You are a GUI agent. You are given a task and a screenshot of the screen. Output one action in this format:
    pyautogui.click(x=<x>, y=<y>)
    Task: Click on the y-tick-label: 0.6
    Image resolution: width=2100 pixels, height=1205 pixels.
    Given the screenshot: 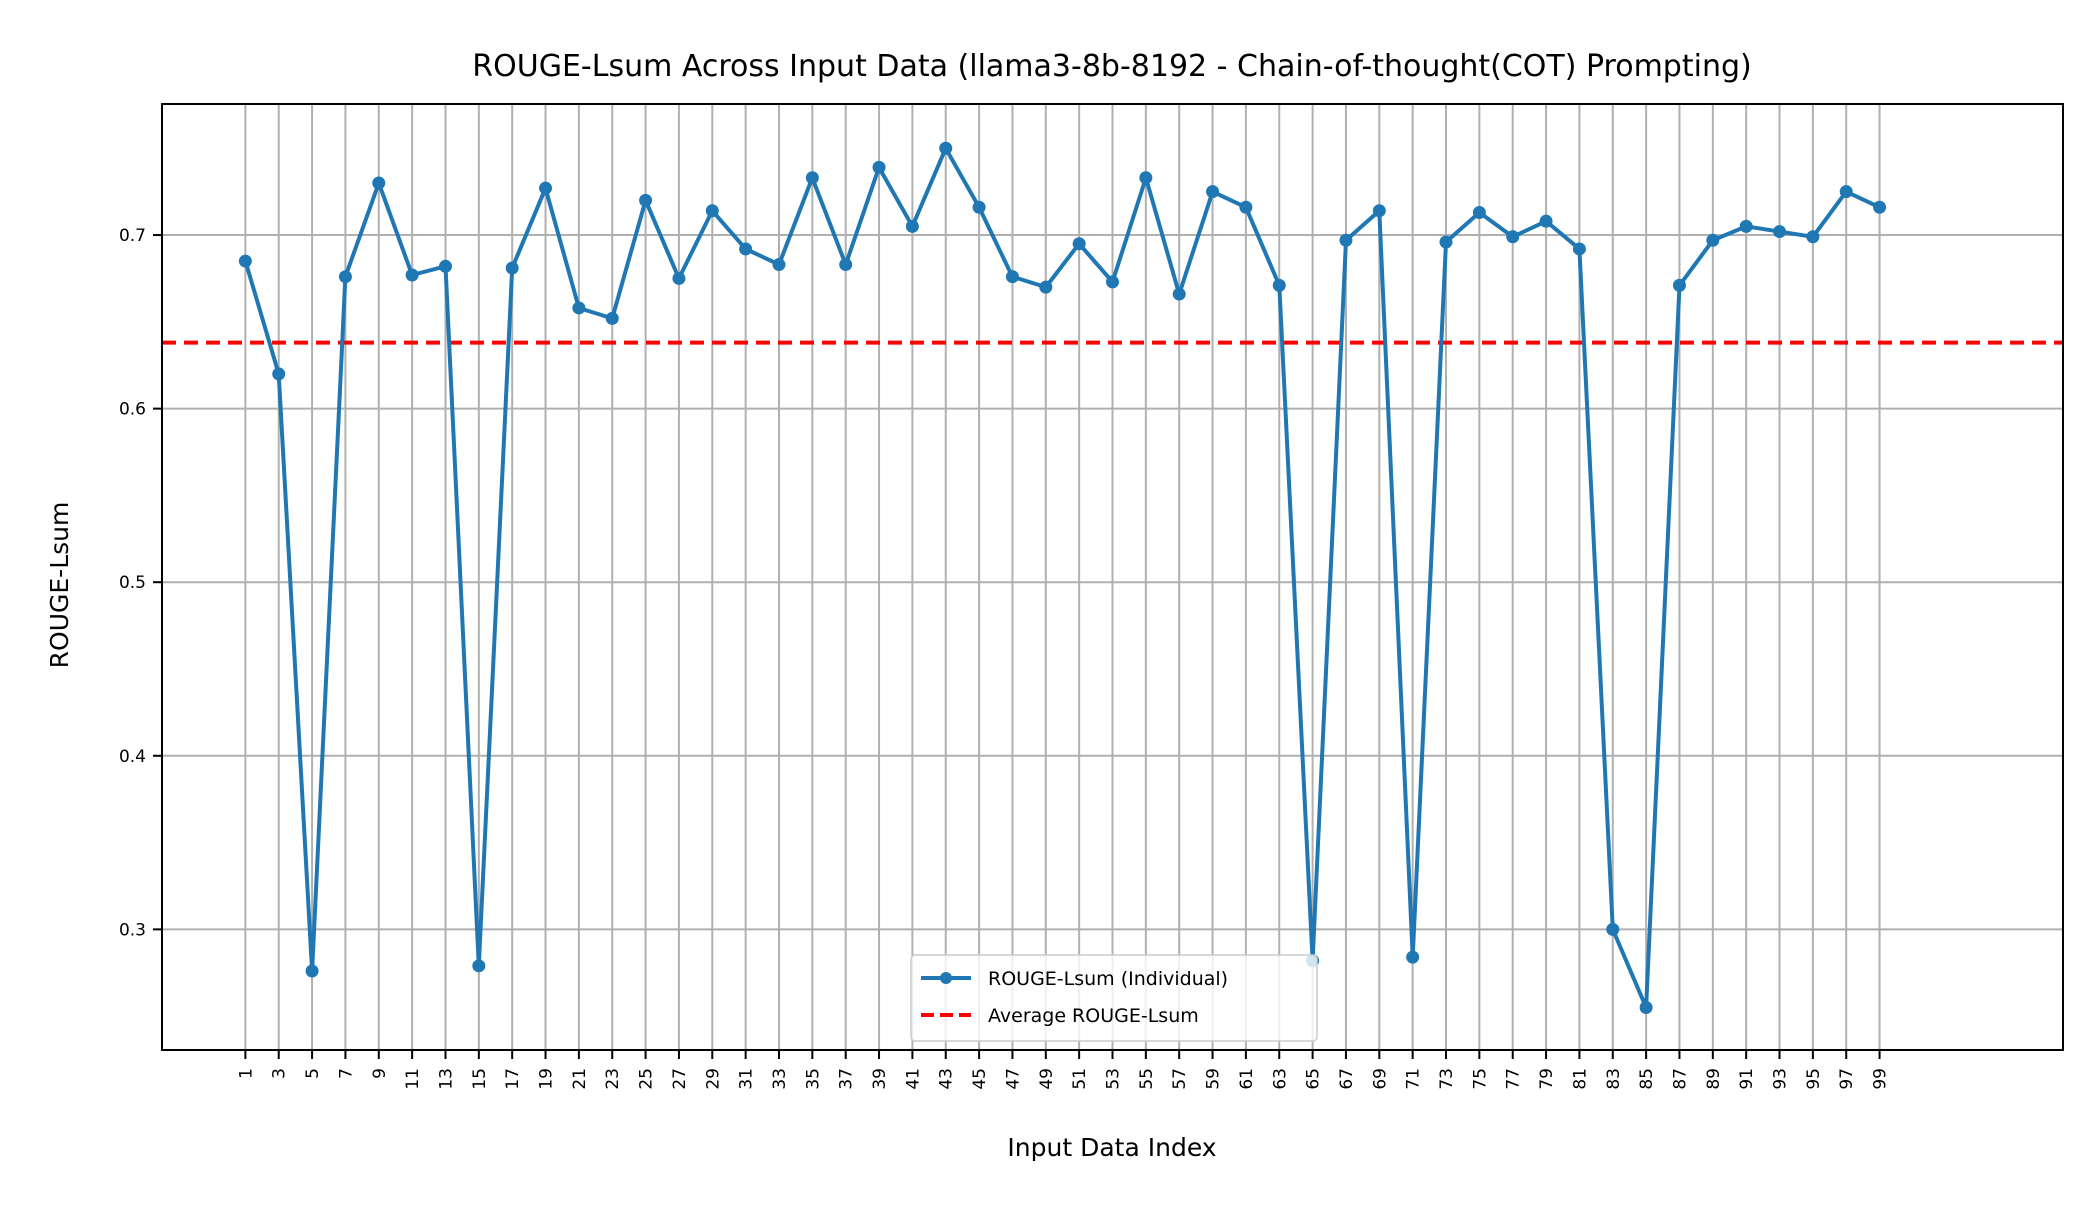 What is the action you would take?
    pyautogui.click(x=132, y=410)
    